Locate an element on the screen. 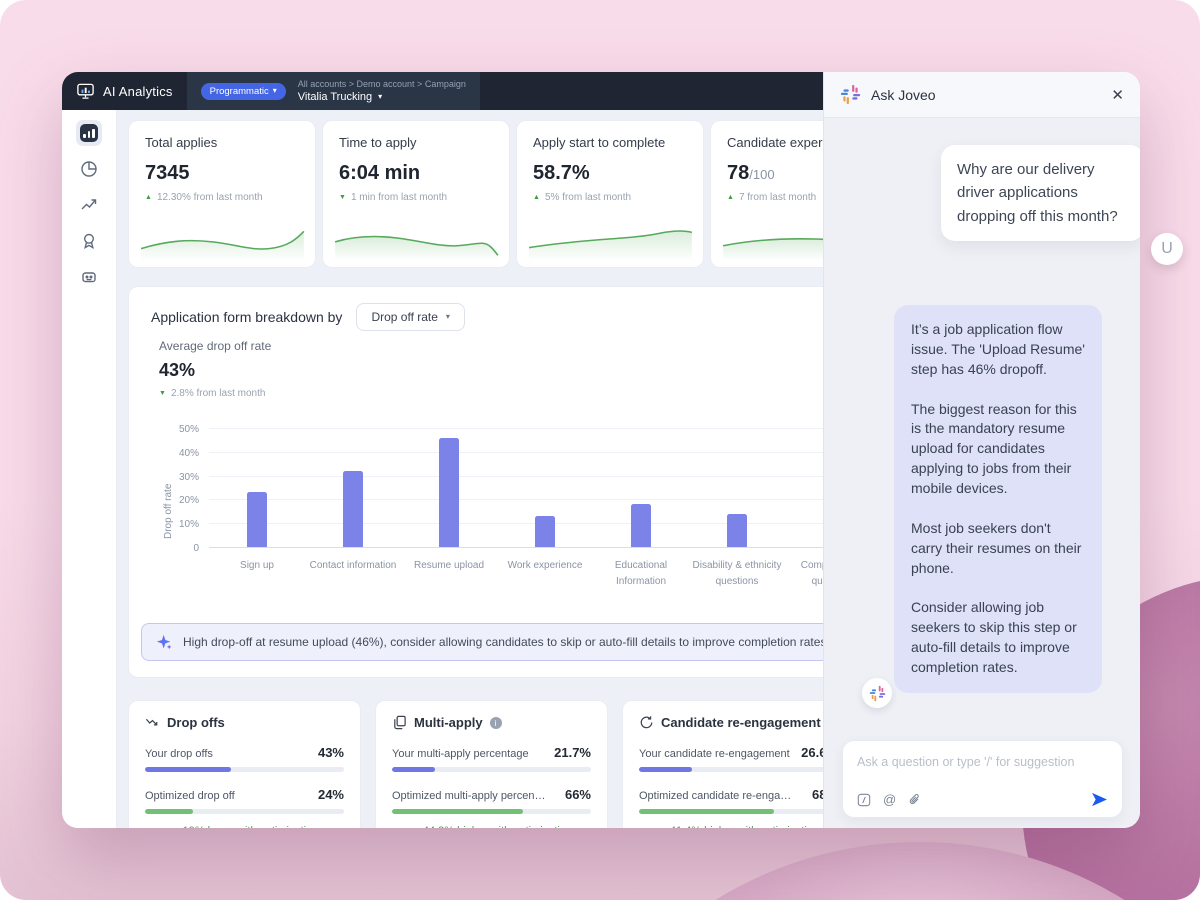  mention-icon: @ is located at coordinates (890, 799).